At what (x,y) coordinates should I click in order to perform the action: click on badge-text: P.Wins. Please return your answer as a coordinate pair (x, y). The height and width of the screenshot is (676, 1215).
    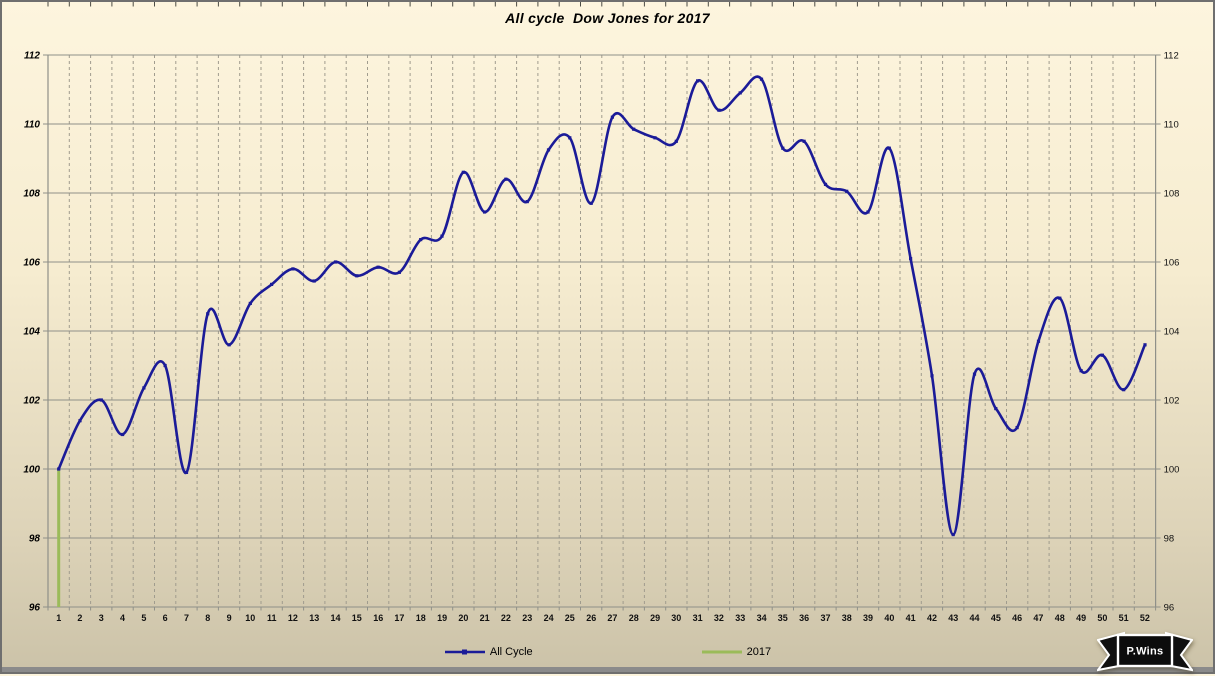
    Looking at the image, I should click on (1145, 652).